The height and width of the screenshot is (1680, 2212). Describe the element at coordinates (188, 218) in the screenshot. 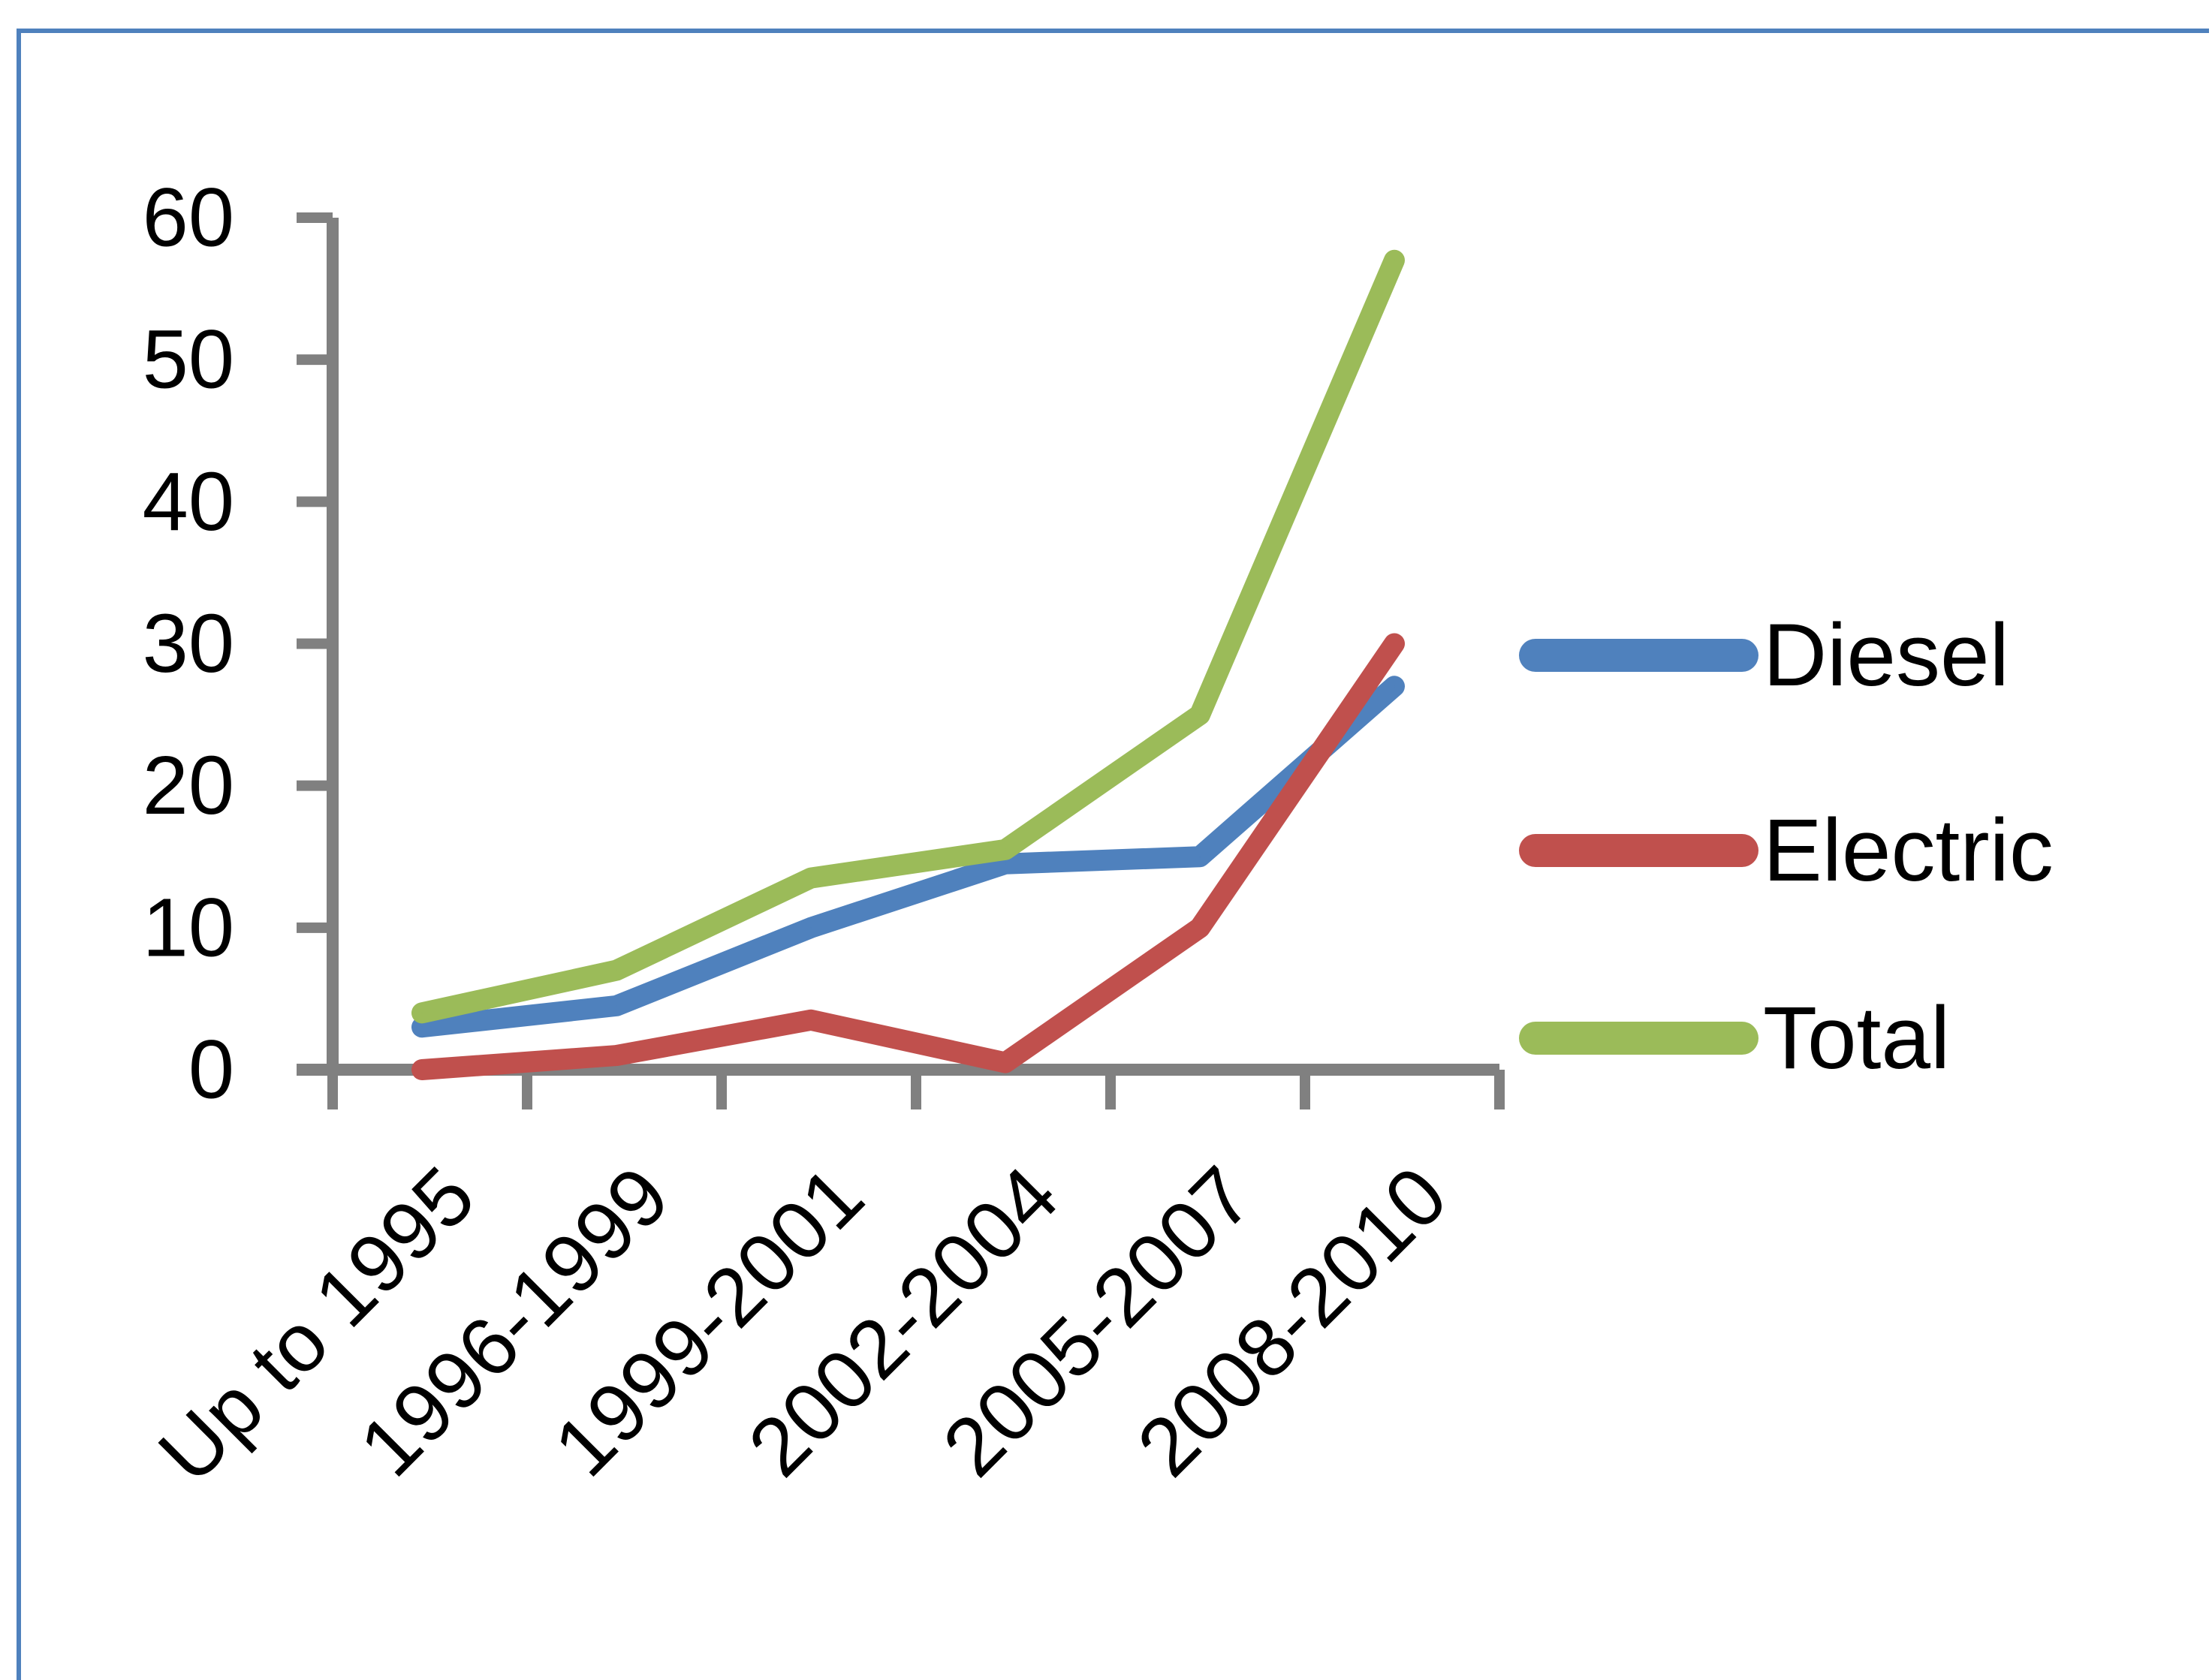

I see `y-tick-label: 60` at that location.